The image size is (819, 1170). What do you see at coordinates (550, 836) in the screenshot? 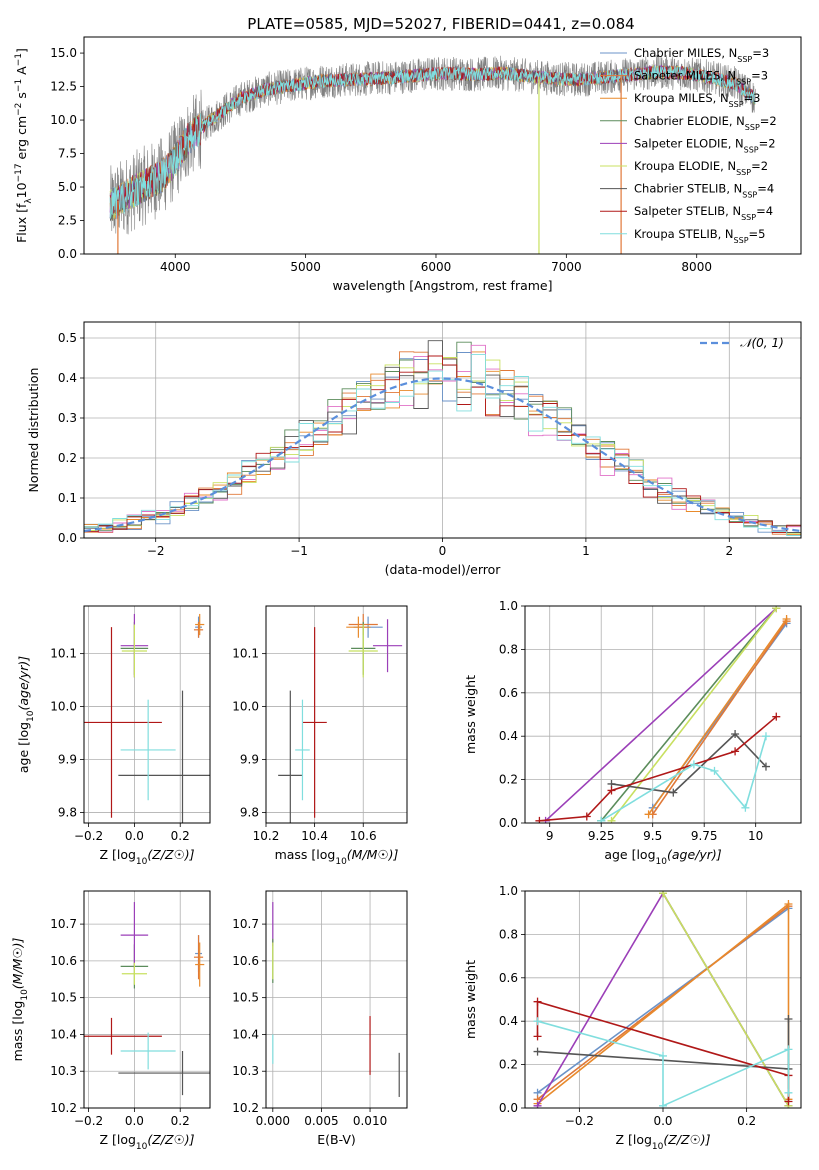
I see `x-tick-label: 9` at bounding box center [550, 836].